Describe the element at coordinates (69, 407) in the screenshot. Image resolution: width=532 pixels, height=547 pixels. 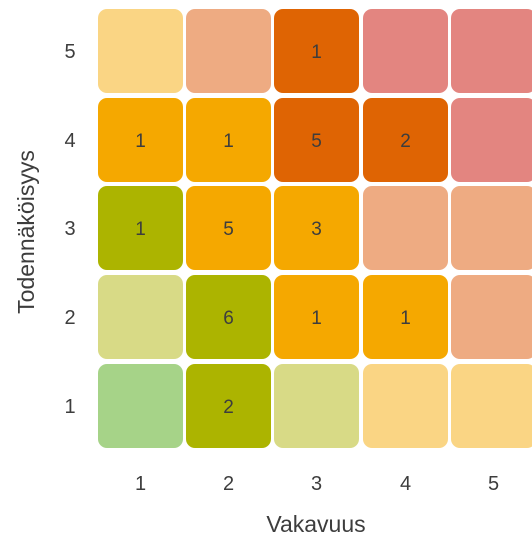
I see `y-tick-label: 1` at that location.